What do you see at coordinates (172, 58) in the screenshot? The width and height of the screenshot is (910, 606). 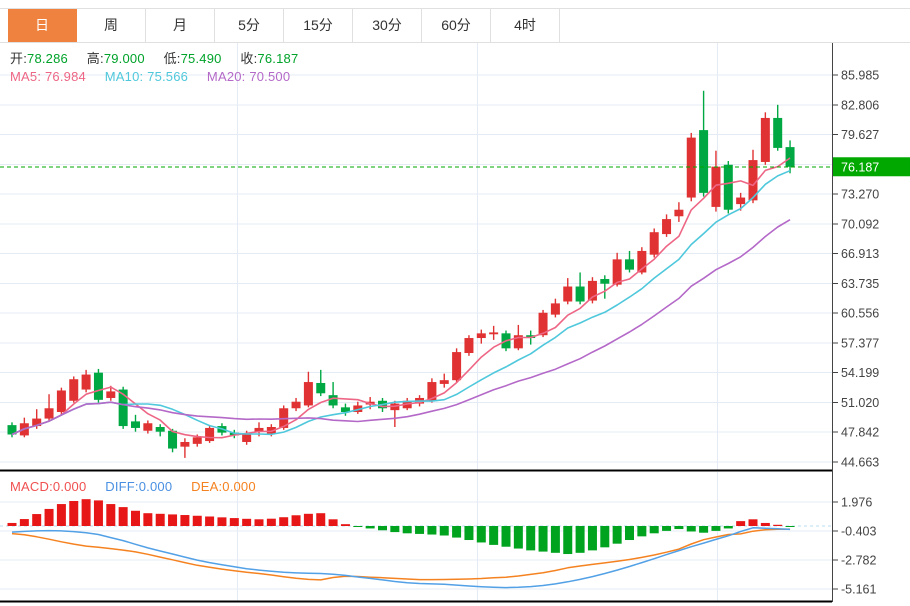 I see `low-label: 低:` at bounding box center [172, 58].